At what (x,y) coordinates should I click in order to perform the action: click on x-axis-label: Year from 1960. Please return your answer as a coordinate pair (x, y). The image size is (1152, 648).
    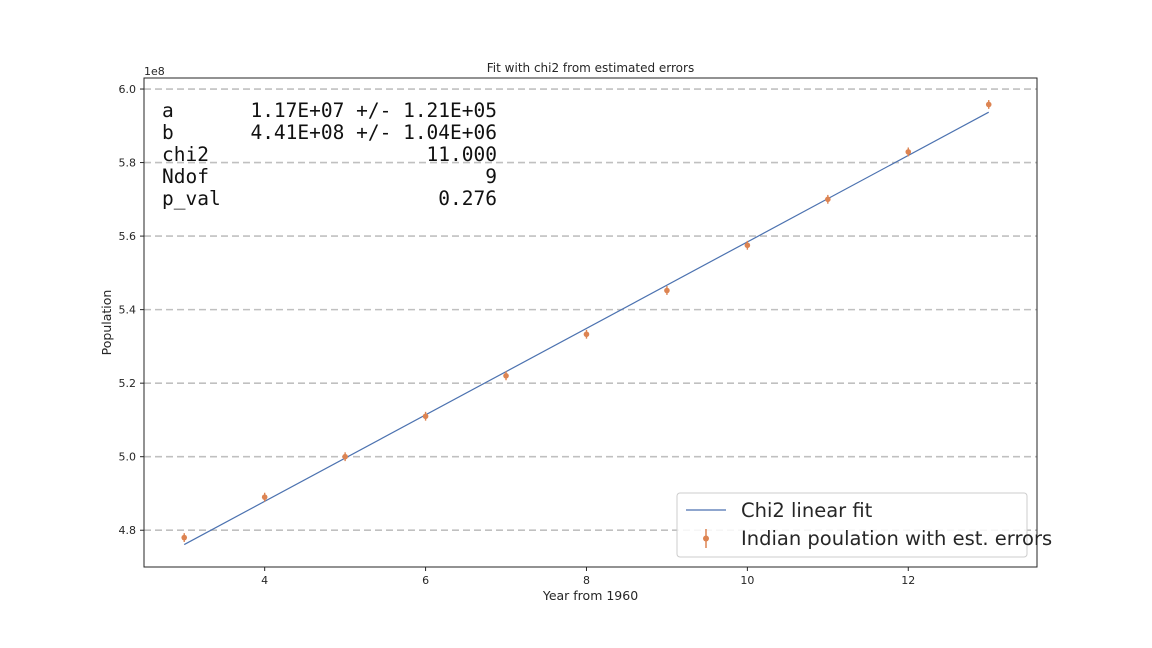
    Looking at the image, I should click on (590, 595).